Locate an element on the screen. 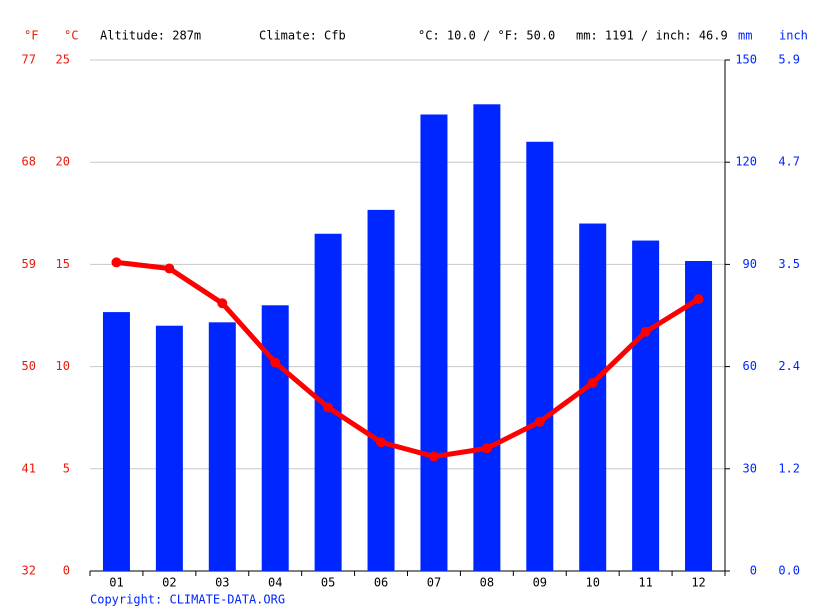  x-tick-label: 10 is located at coordinates (592, 583).